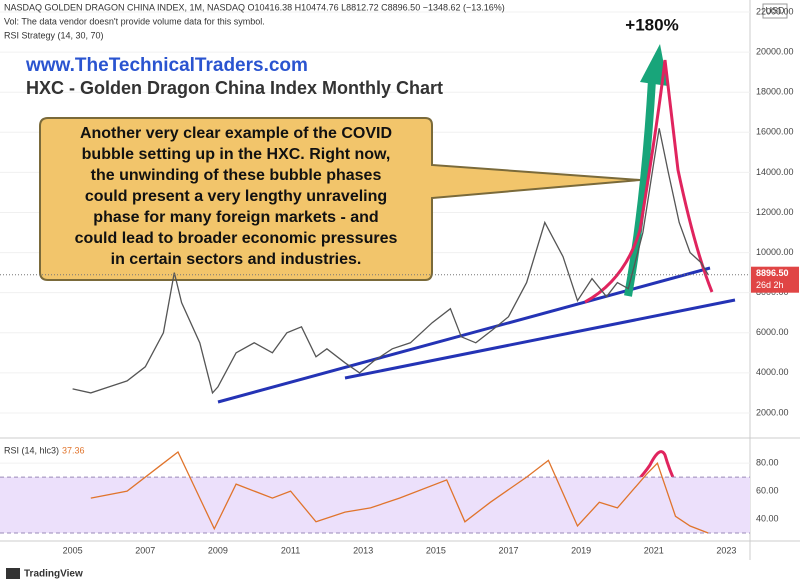 The width and height of the screenshot is (800, 584). I want to click on y-tick-label: 4000.00, so click(772, 372).